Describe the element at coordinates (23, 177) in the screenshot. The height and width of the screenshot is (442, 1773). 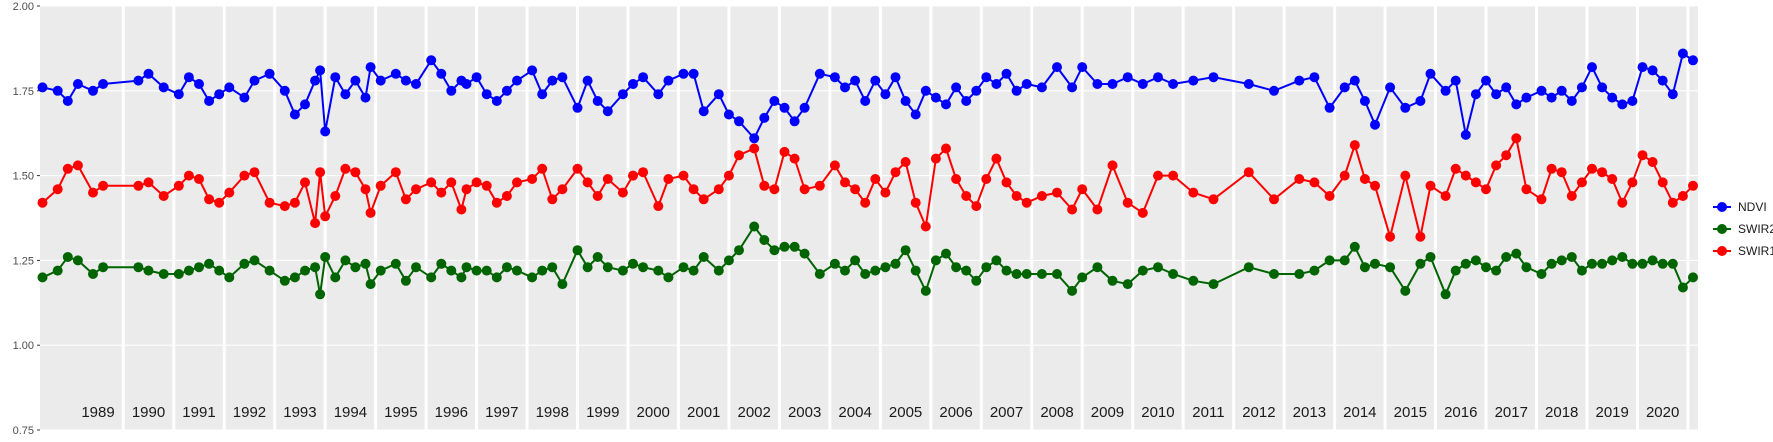
I see `y-tick-label: 1.50` at that location.